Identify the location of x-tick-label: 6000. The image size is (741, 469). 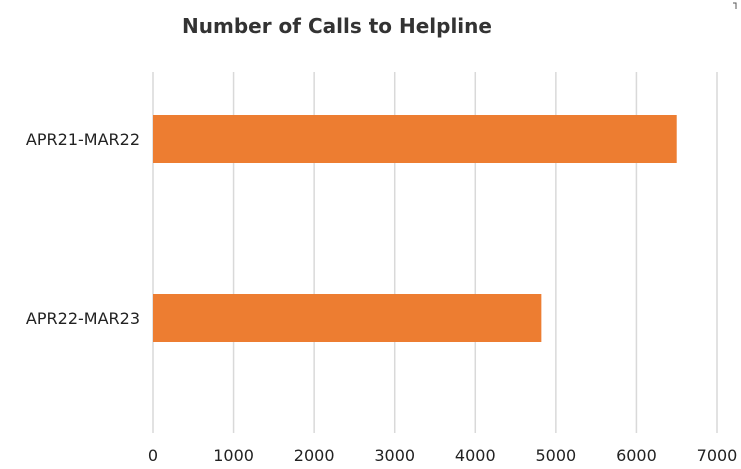
(636, 455).